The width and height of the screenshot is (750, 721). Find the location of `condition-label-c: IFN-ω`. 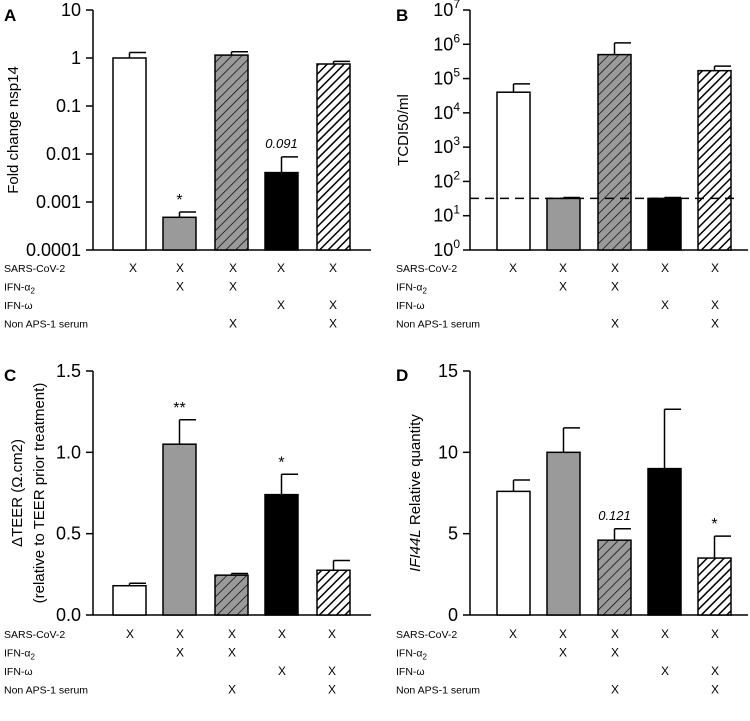

condition-label-c: IFN-ω is located at coordinates (18, 672).